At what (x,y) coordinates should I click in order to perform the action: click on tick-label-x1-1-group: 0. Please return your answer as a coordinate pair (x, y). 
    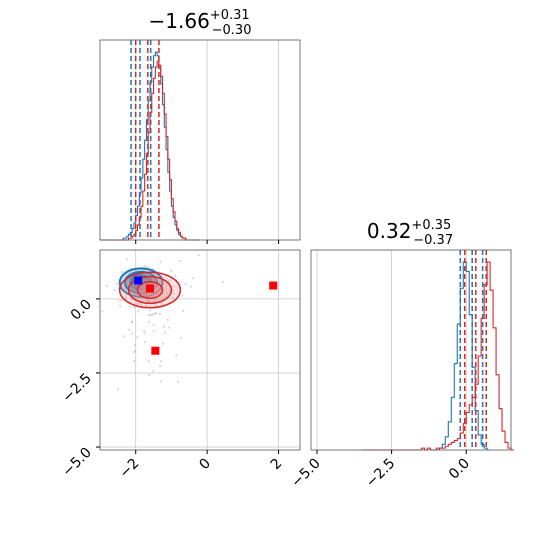
    Looking at the image, I should click on (205, 465).